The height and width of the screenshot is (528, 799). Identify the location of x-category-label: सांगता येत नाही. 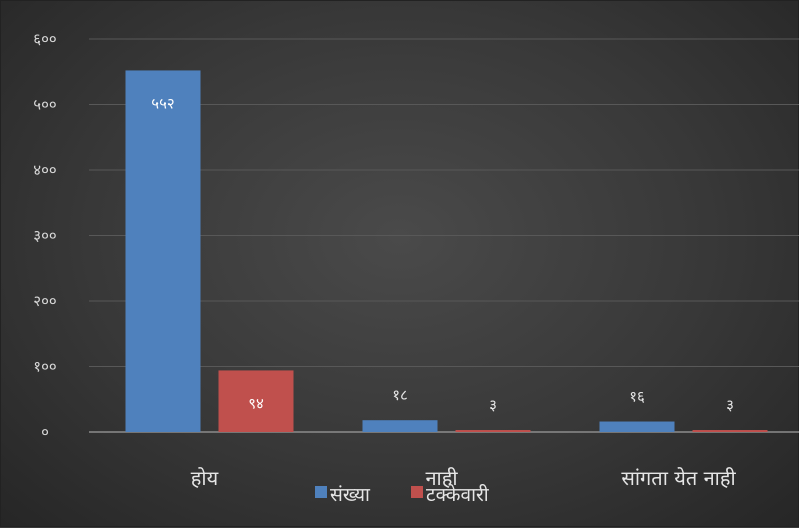
(678, 478).